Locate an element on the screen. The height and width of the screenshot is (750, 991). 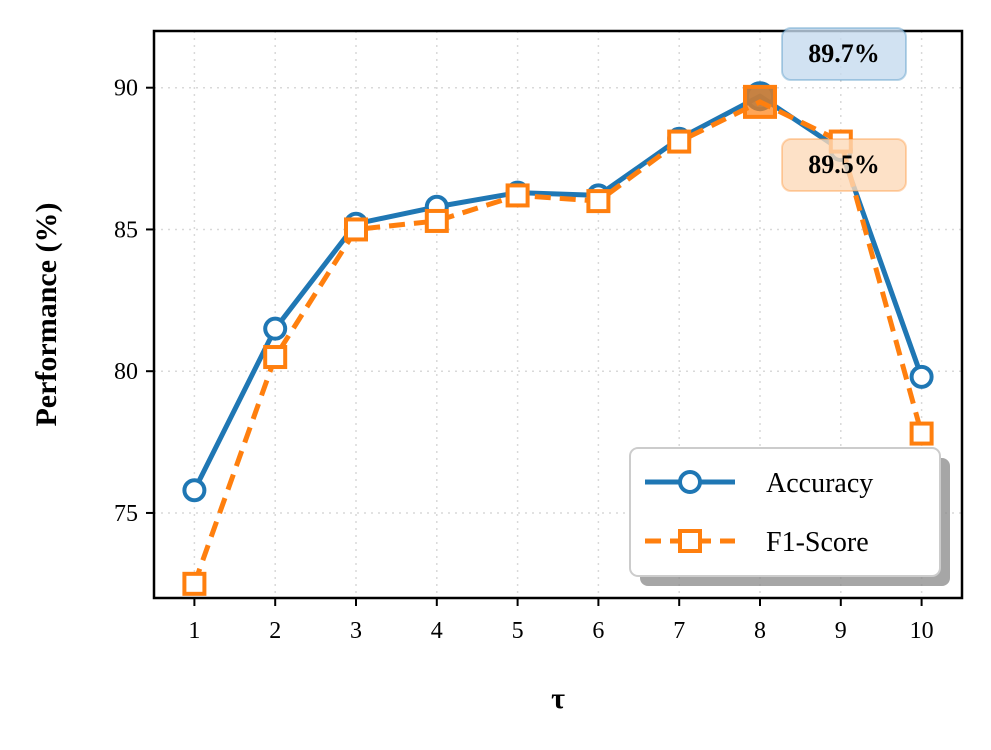
y-tick-label: 90 is located at coordinates (126, 89).